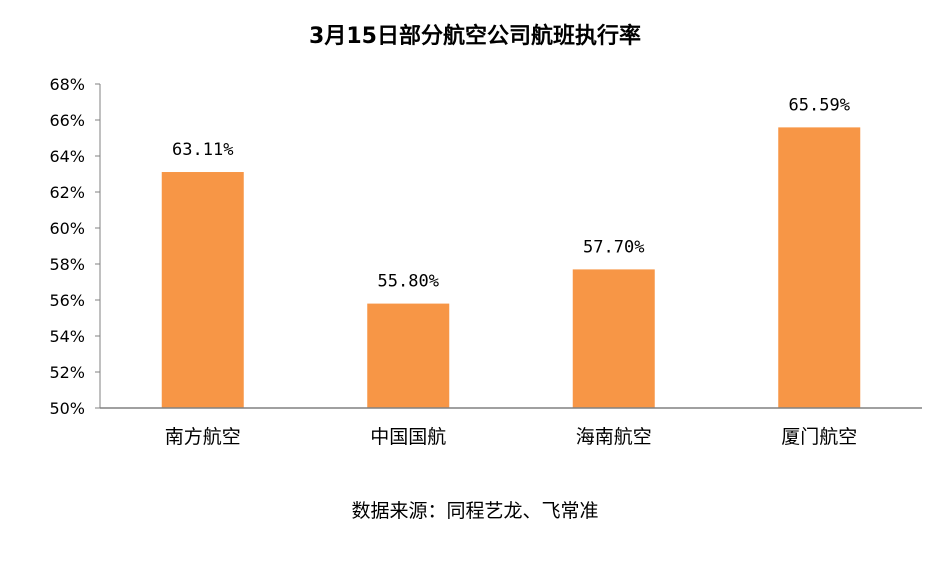 The image size is (950, 567). I want to click on x-tick-label: 南方航空, so click(203, 437).